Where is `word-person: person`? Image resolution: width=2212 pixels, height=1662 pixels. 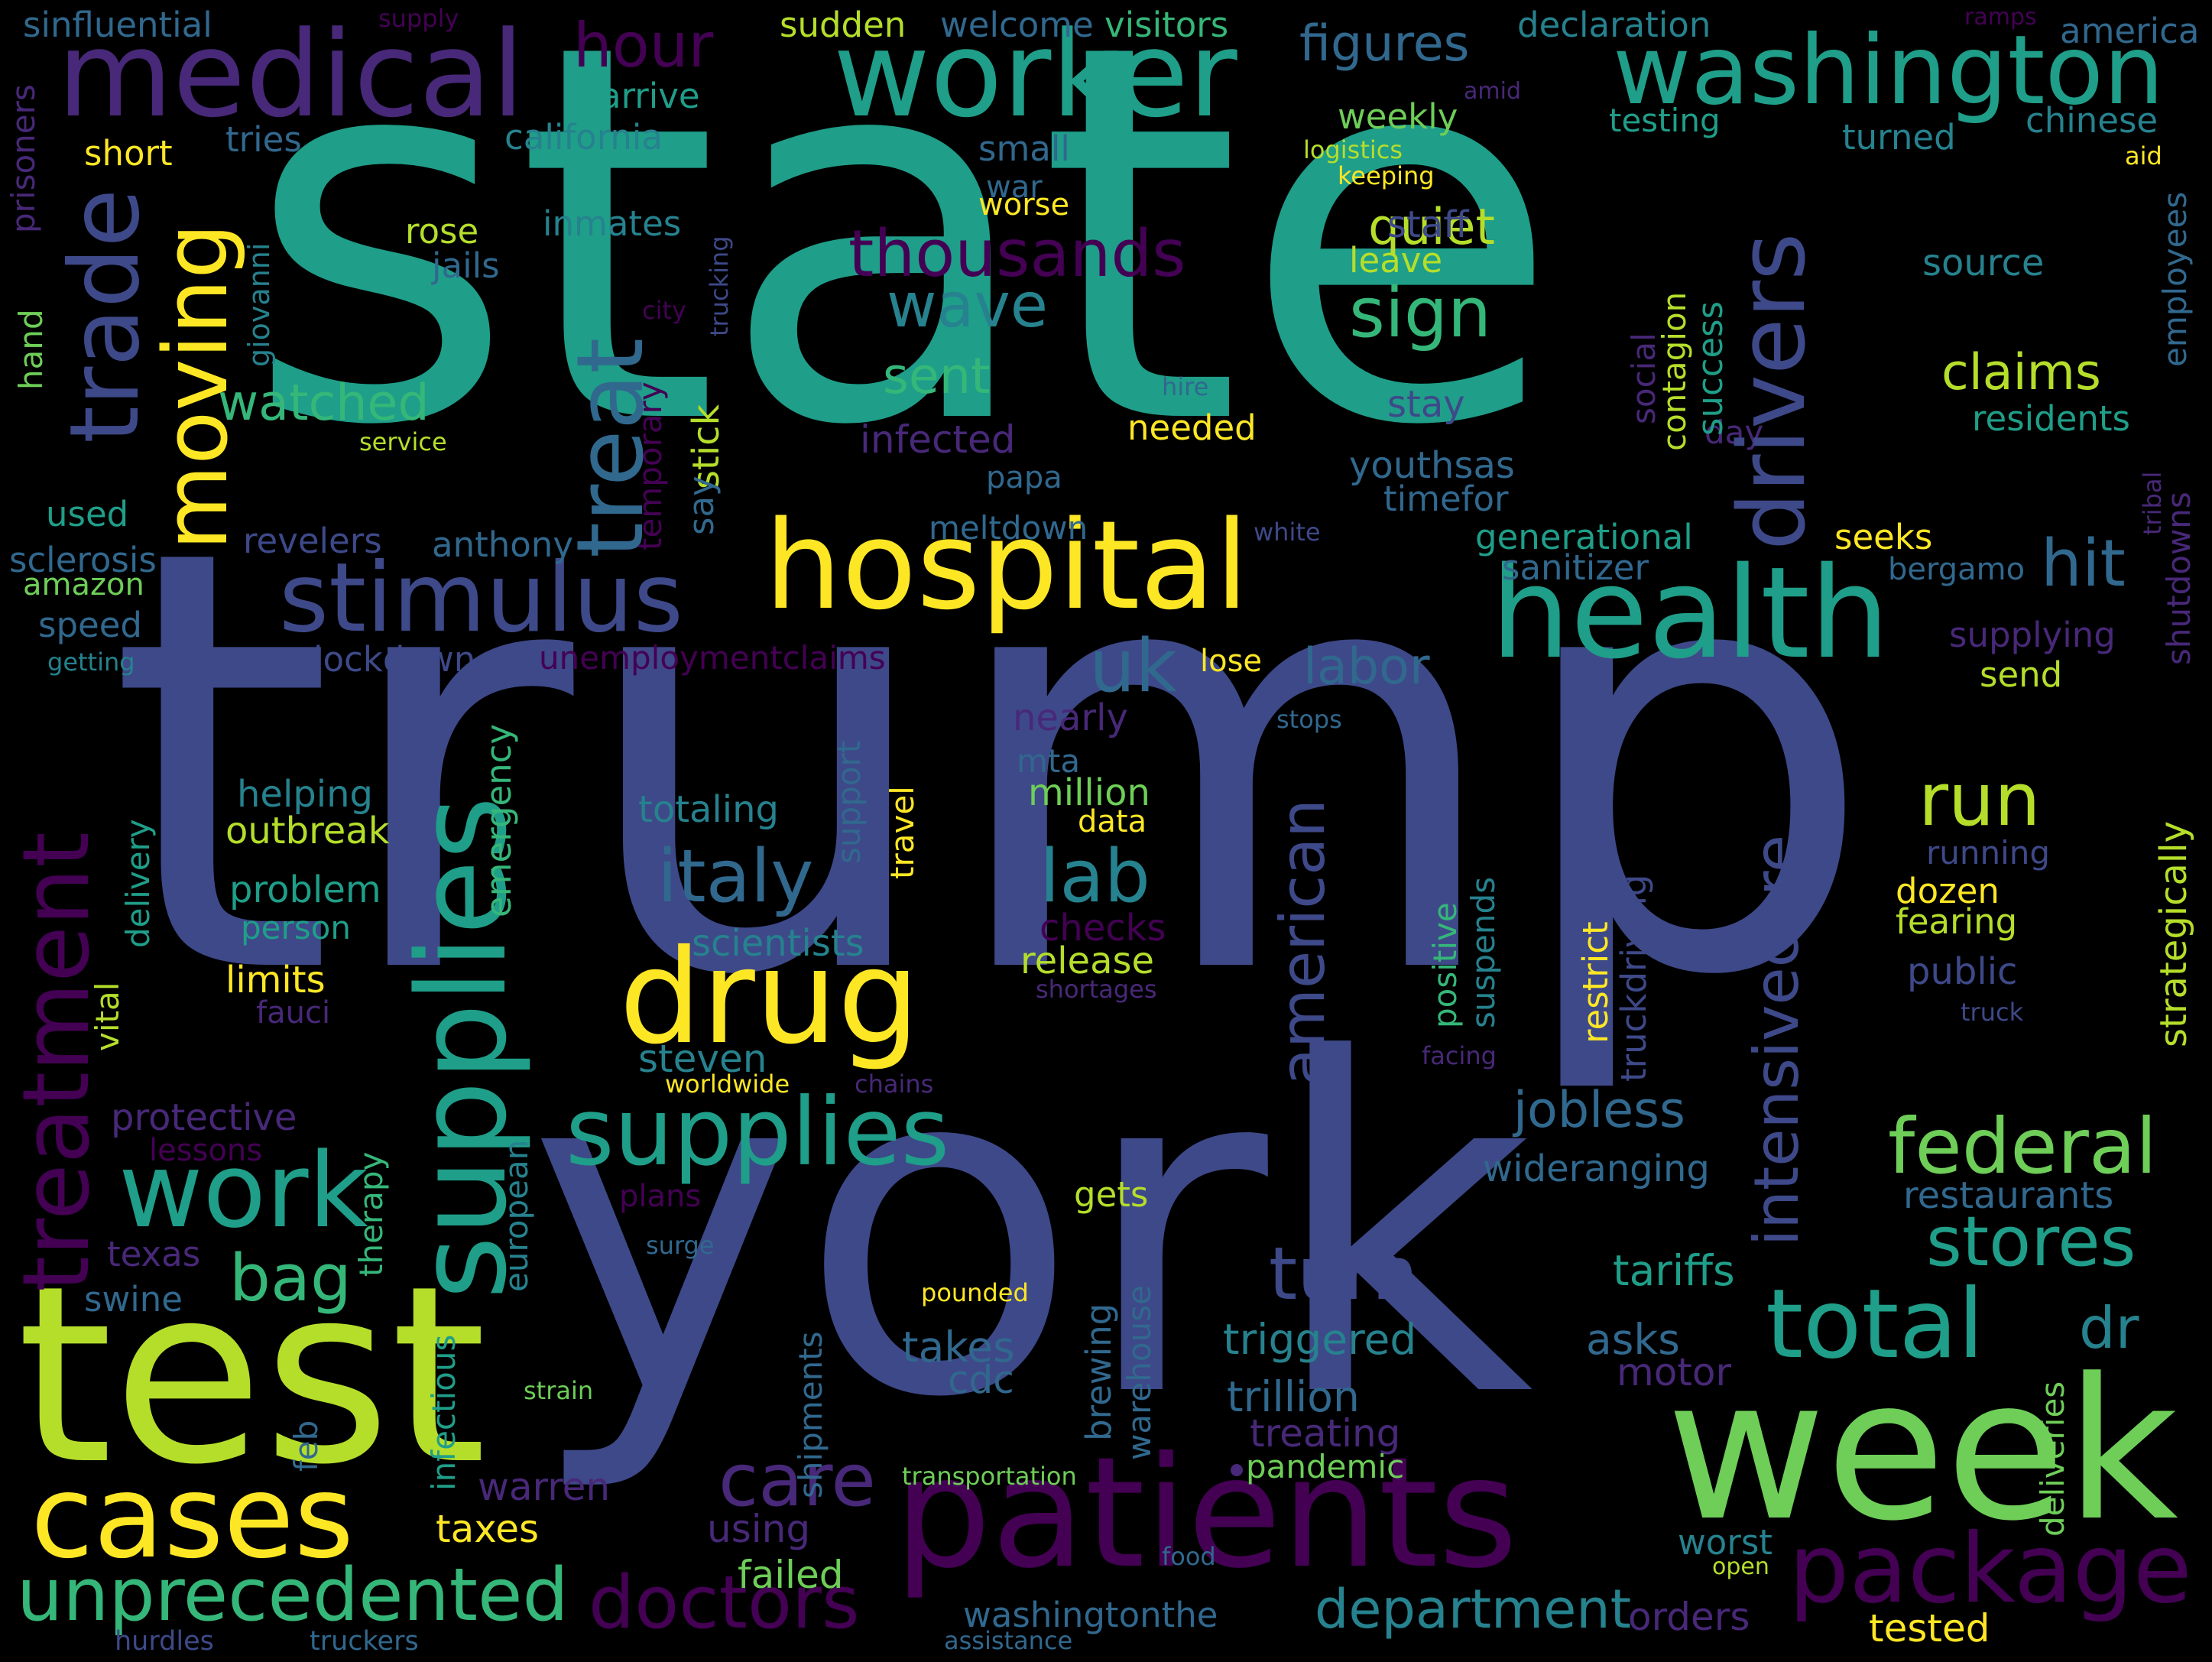
word-person: person is located at coordinates (296, 927).